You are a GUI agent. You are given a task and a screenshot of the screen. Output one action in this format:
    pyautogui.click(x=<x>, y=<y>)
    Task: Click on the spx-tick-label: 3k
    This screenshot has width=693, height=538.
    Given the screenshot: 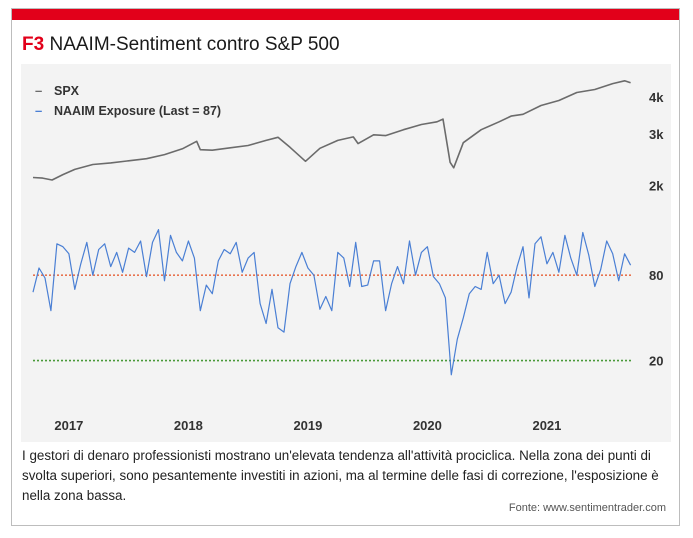 What is the action you would take?
    pyautogui.click(x=656, y=134)
    